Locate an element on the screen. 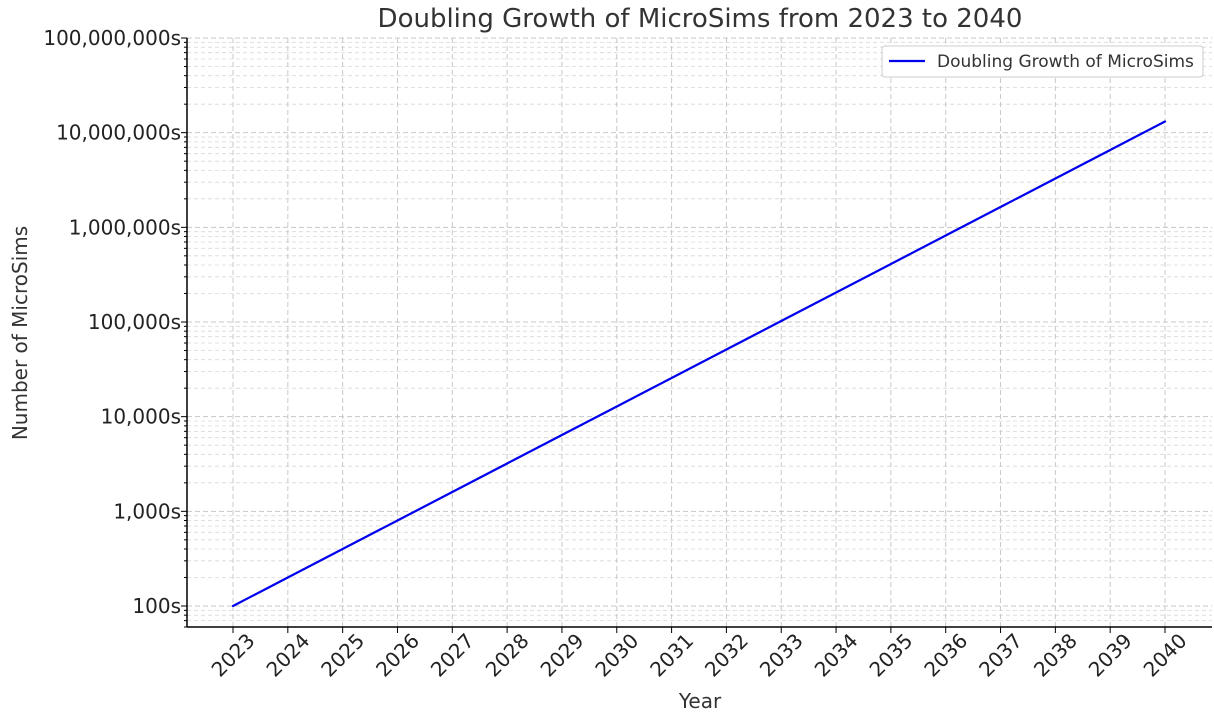 The width and height of the screenshot is (1214, 722). y-tick-label: 10,000s is located at coordinates (141, 417).